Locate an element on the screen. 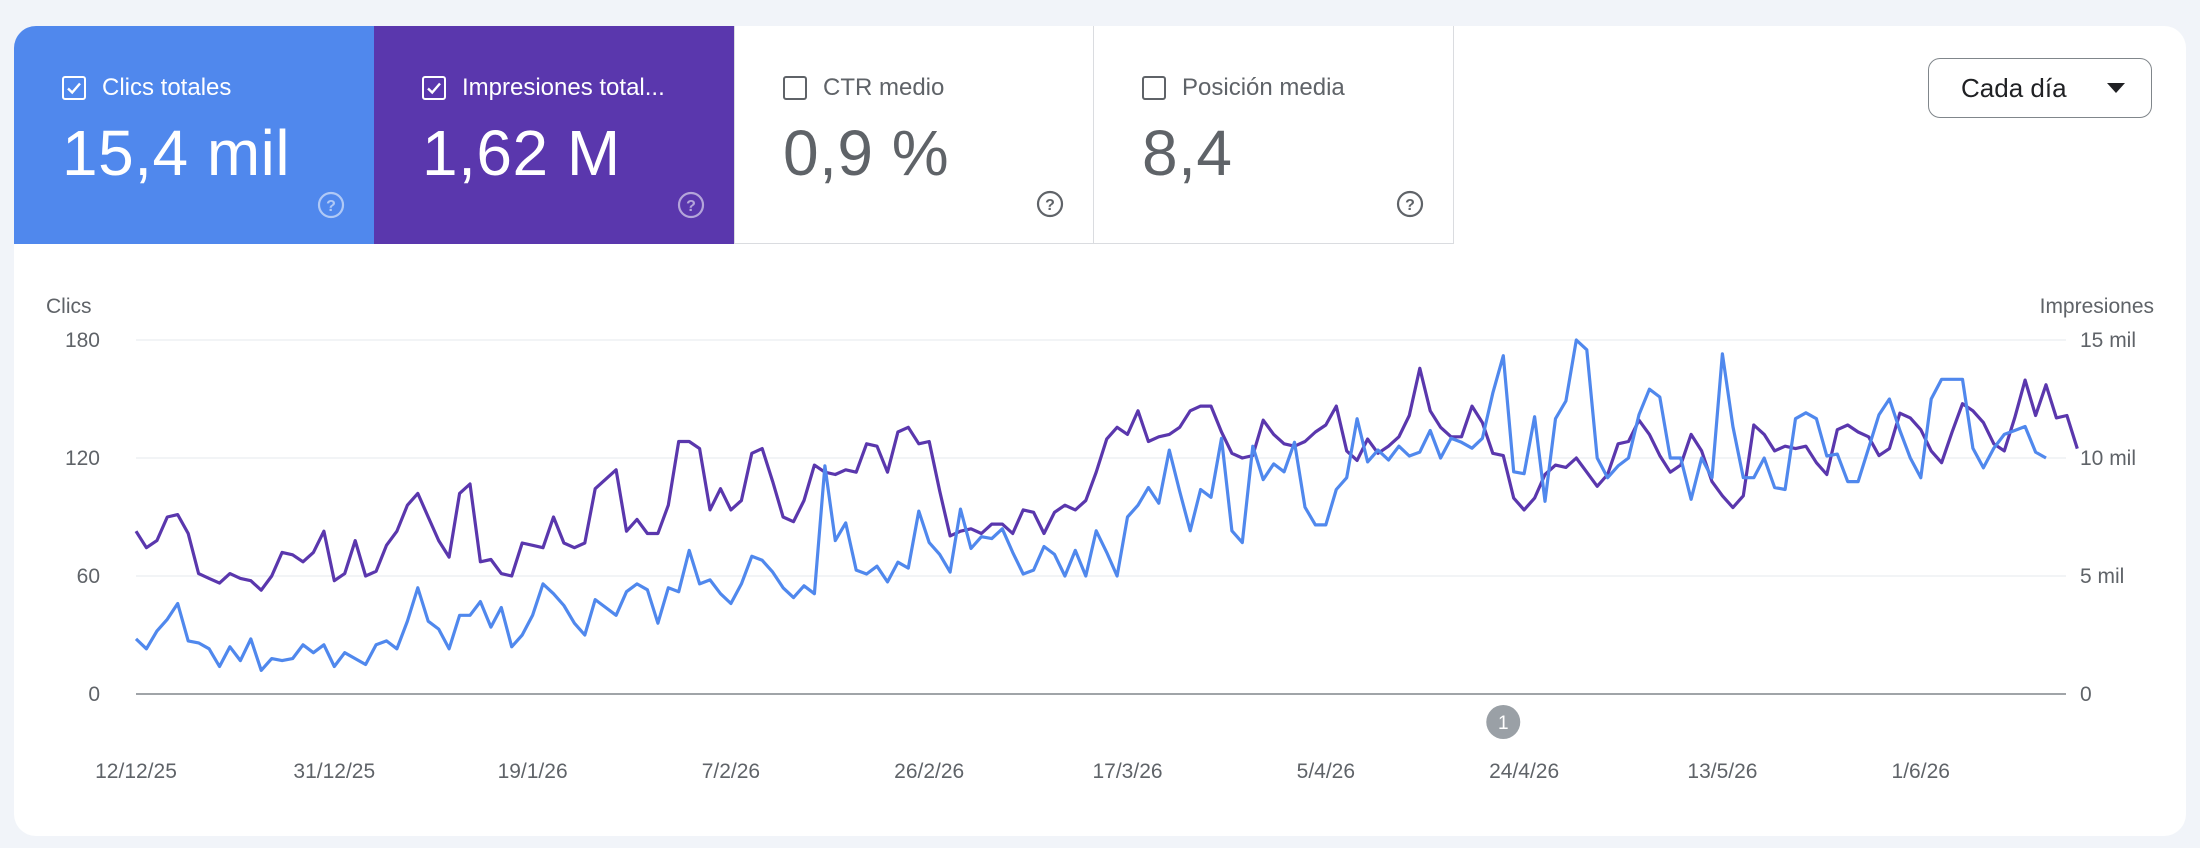  right-tick-label: 10 mil is located at coordinates (2108, 458).